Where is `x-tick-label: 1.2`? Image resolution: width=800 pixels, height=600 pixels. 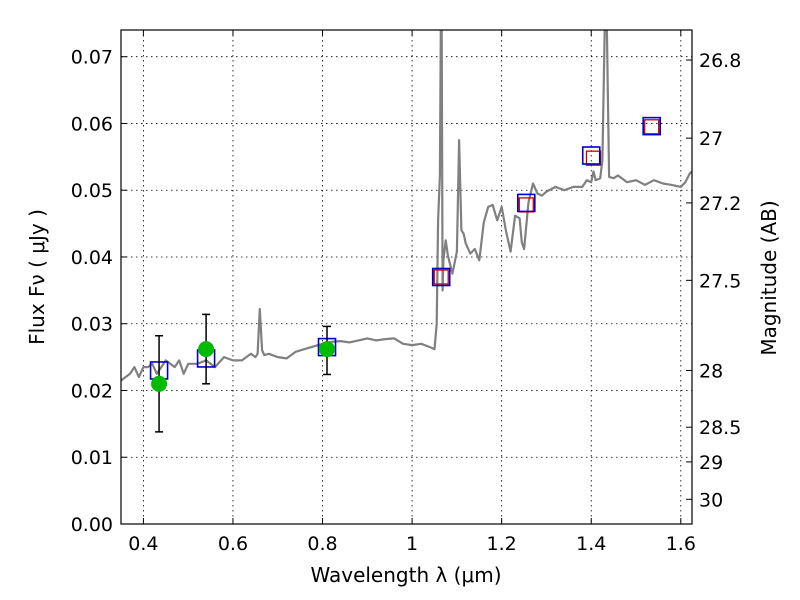 x-tick-label: 1.2 is located at coordinates (502, 544).